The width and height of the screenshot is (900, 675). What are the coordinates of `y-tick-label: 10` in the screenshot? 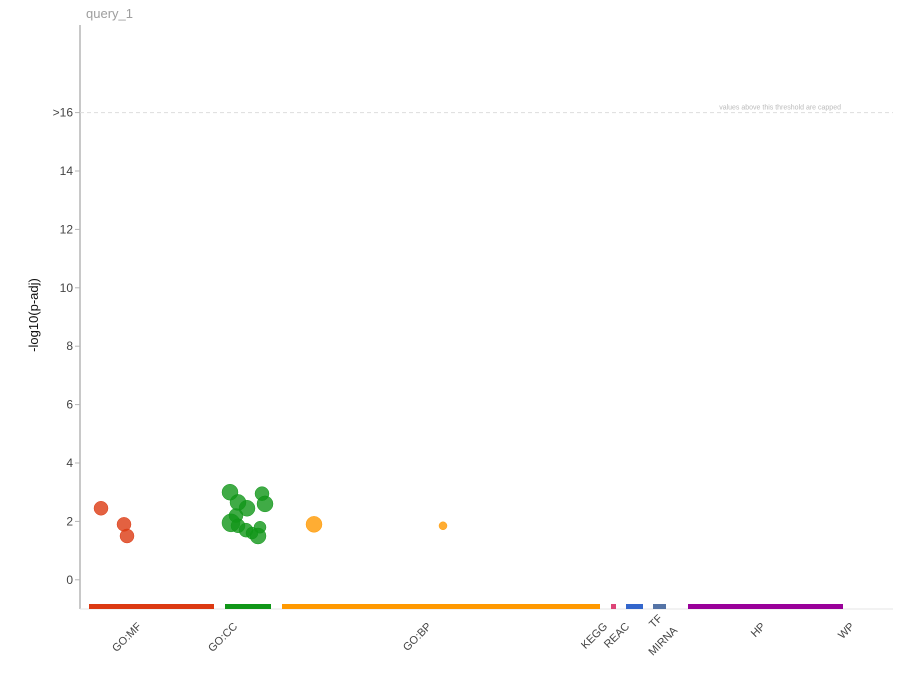 It's located at (67, 288).